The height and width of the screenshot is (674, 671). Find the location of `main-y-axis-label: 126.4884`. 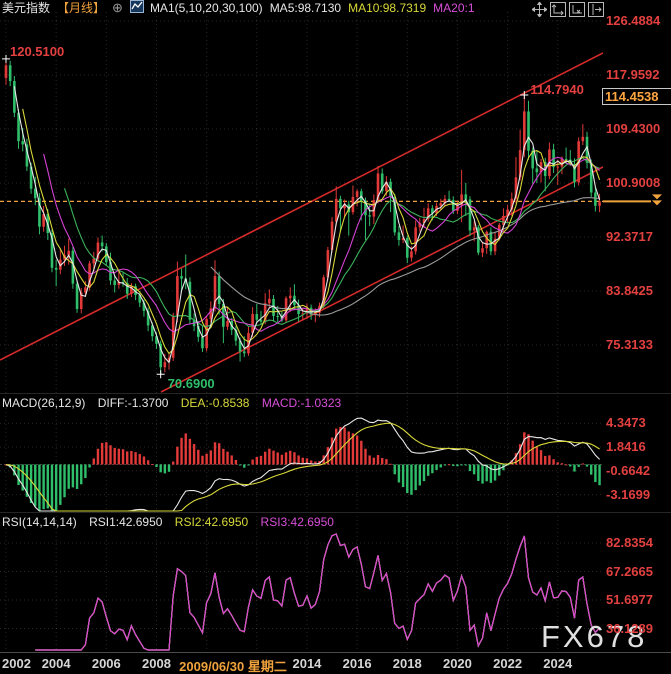

main-y-axis-label: 126.4884 is located at coordinates (633, 20).